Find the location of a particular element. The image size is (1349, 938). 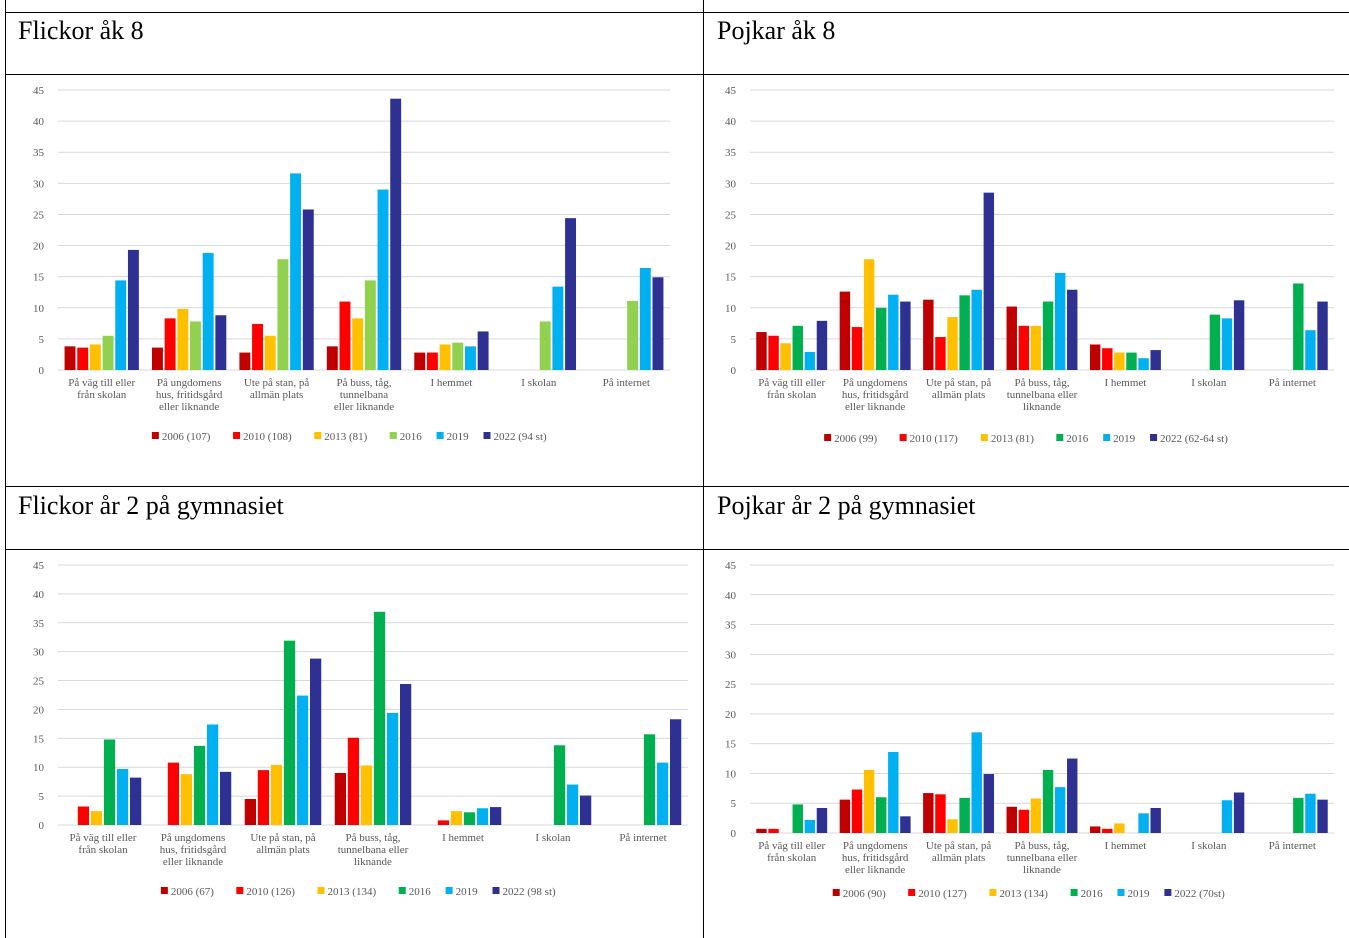

category-label: I hemmet is located at coordinates (463, 838).